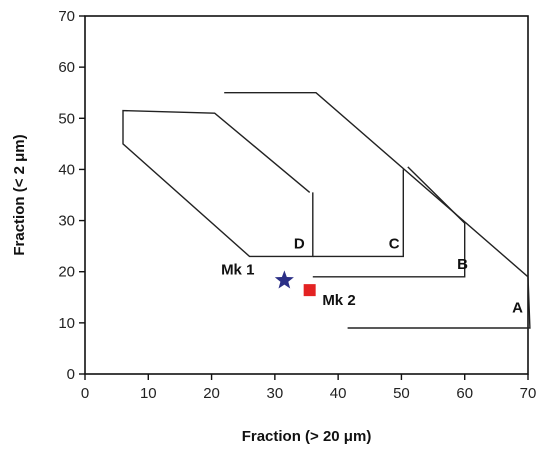 The image size is (550, 449). What do you see at coordinates (66, 67) in the screenshot?
I see `y-tick-label: 60` at bounding box center [66, 67].